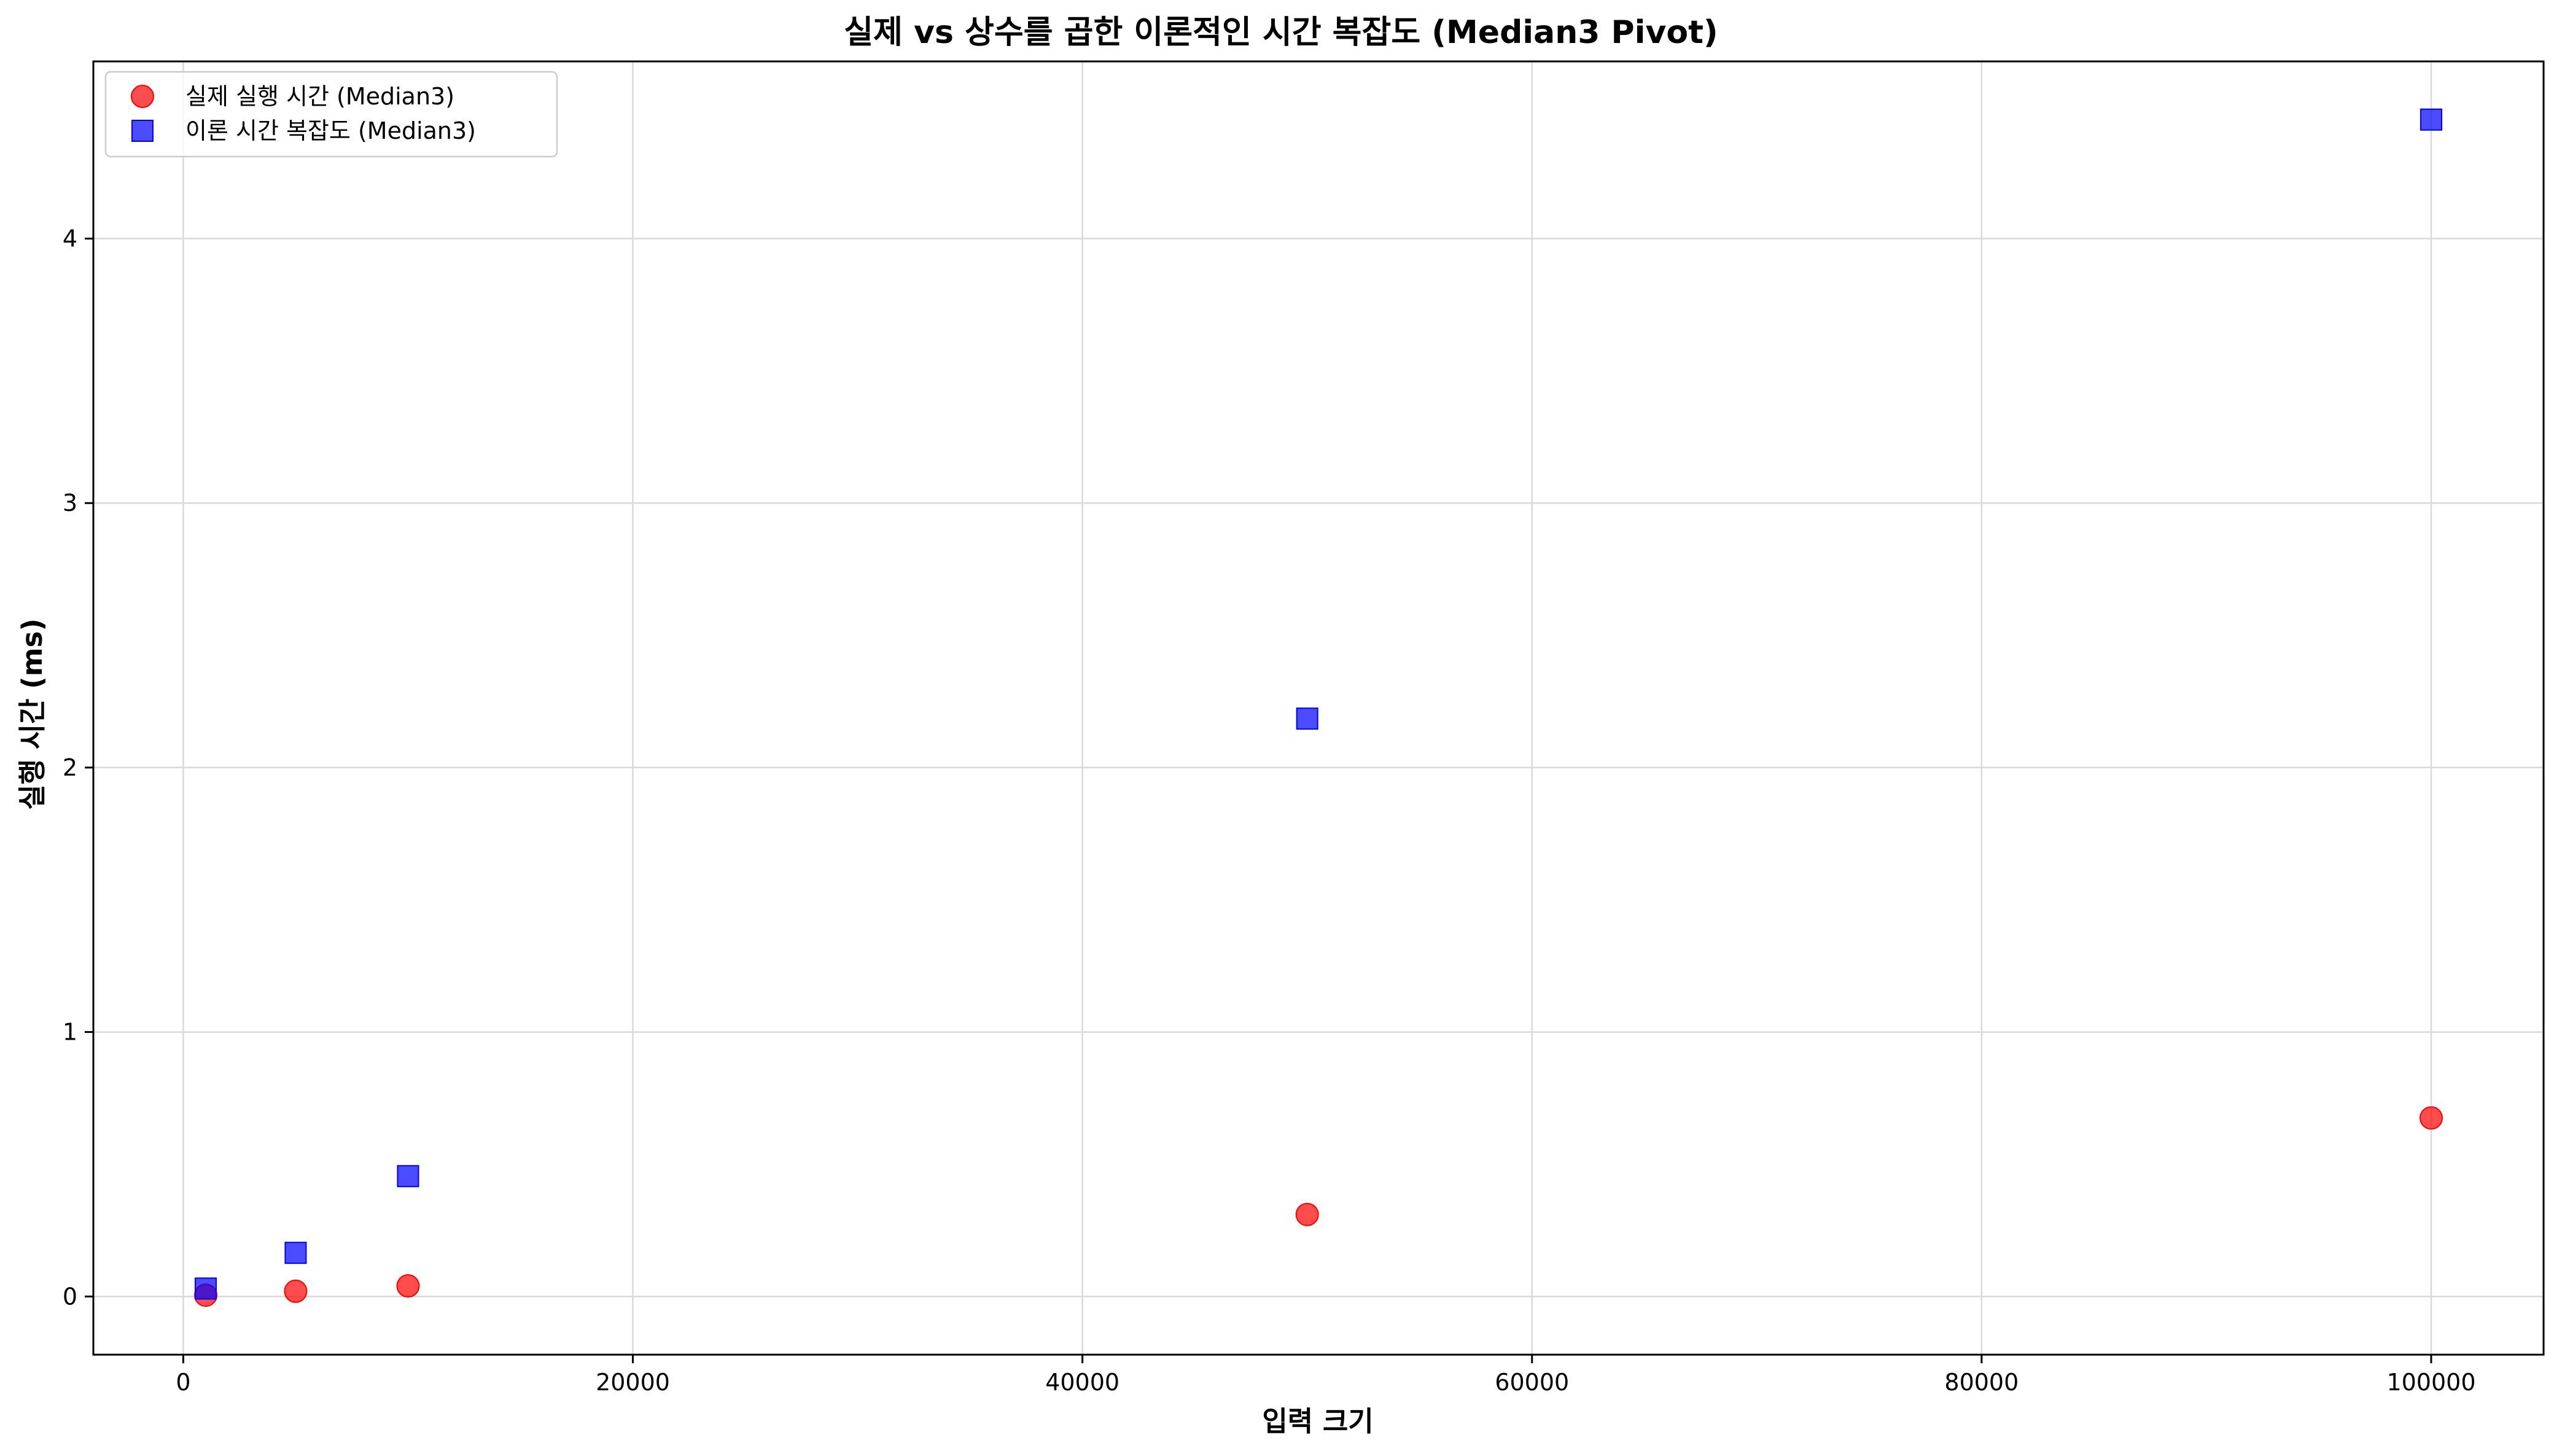 Image resolution: width=2562 pixels, height=1456 pixels. Describe the element at coordinates (70, 1032) in the screenshot. I see `y-tick-label: 1` at that location.